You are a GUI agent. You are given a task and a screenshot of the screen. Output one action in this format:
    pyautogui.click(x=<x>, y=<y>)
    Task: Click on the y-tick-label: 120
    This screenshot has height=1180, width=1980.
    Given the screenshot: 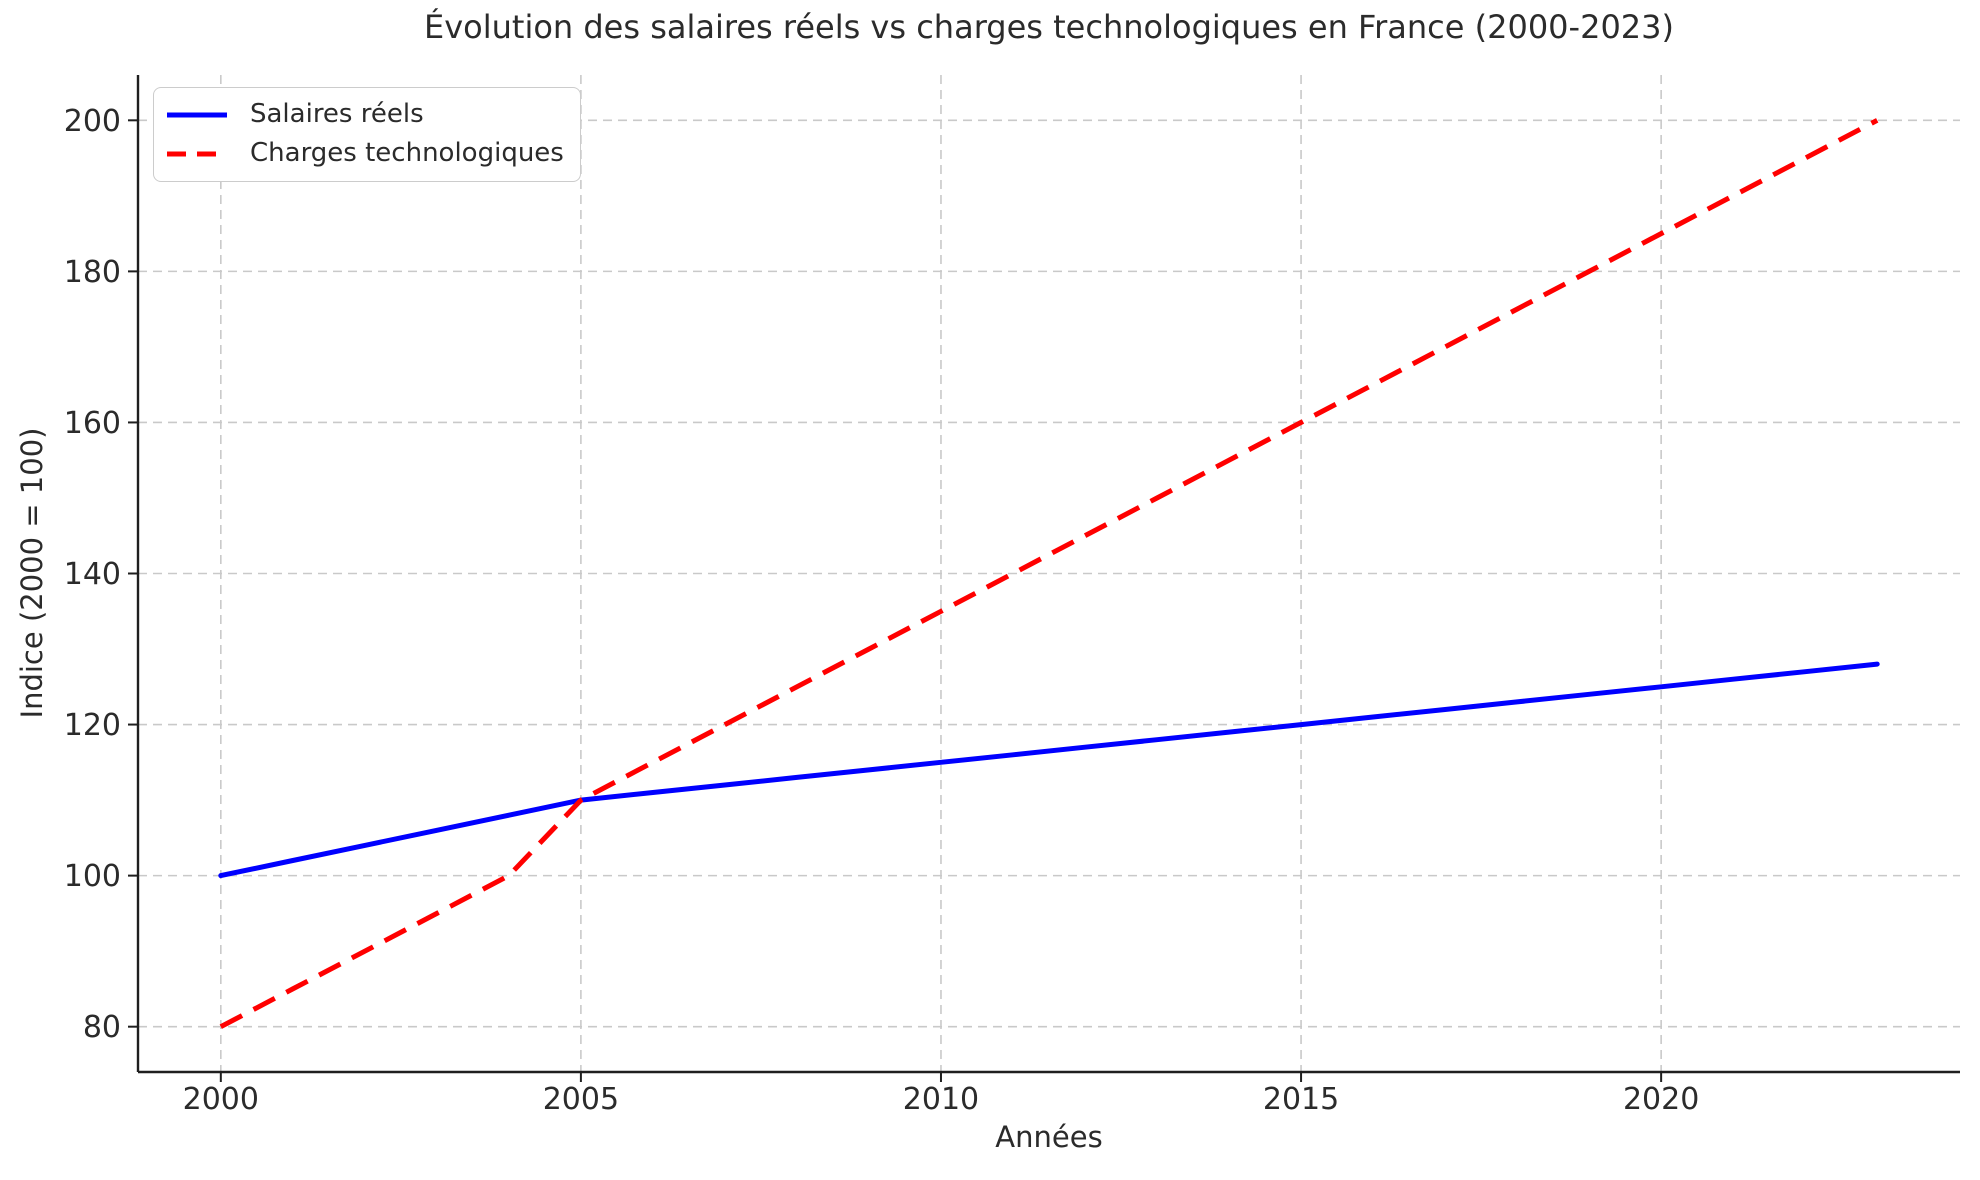 What is the action you would take?
    pyautogui.click(x=92, y=725)
    